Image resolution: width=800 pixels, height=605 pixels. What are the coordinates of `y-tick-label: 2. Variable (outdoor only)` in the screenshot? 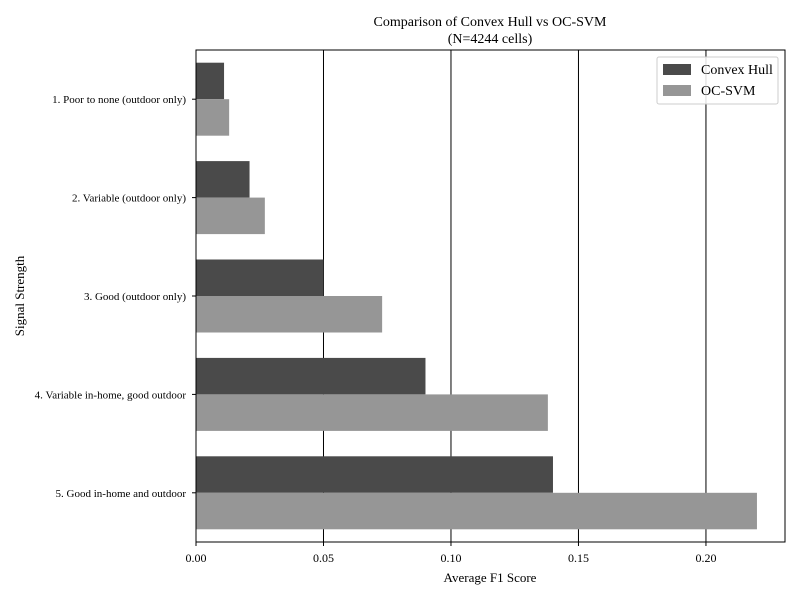 It's located at (129, 199).